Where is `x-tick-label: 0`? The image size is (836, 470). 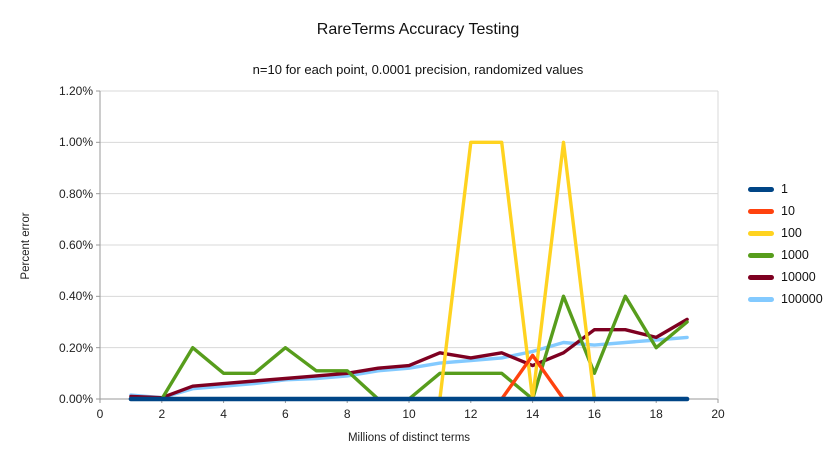 x-tick-label: 0 is located at coordinates (100, 414).